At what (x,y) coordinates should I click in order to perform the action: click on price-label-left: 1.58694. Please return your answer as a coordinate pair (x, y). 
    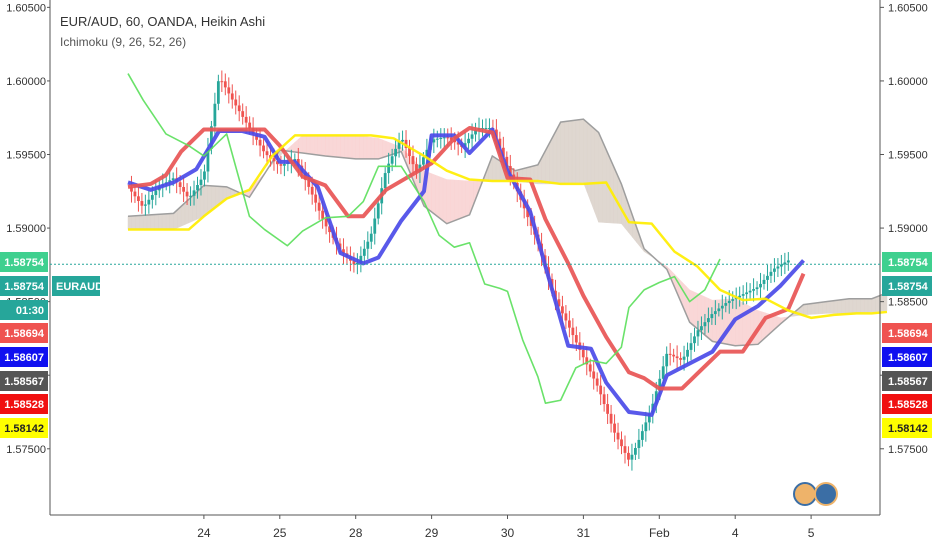
    Looking at the image, I should click on (24, 334).